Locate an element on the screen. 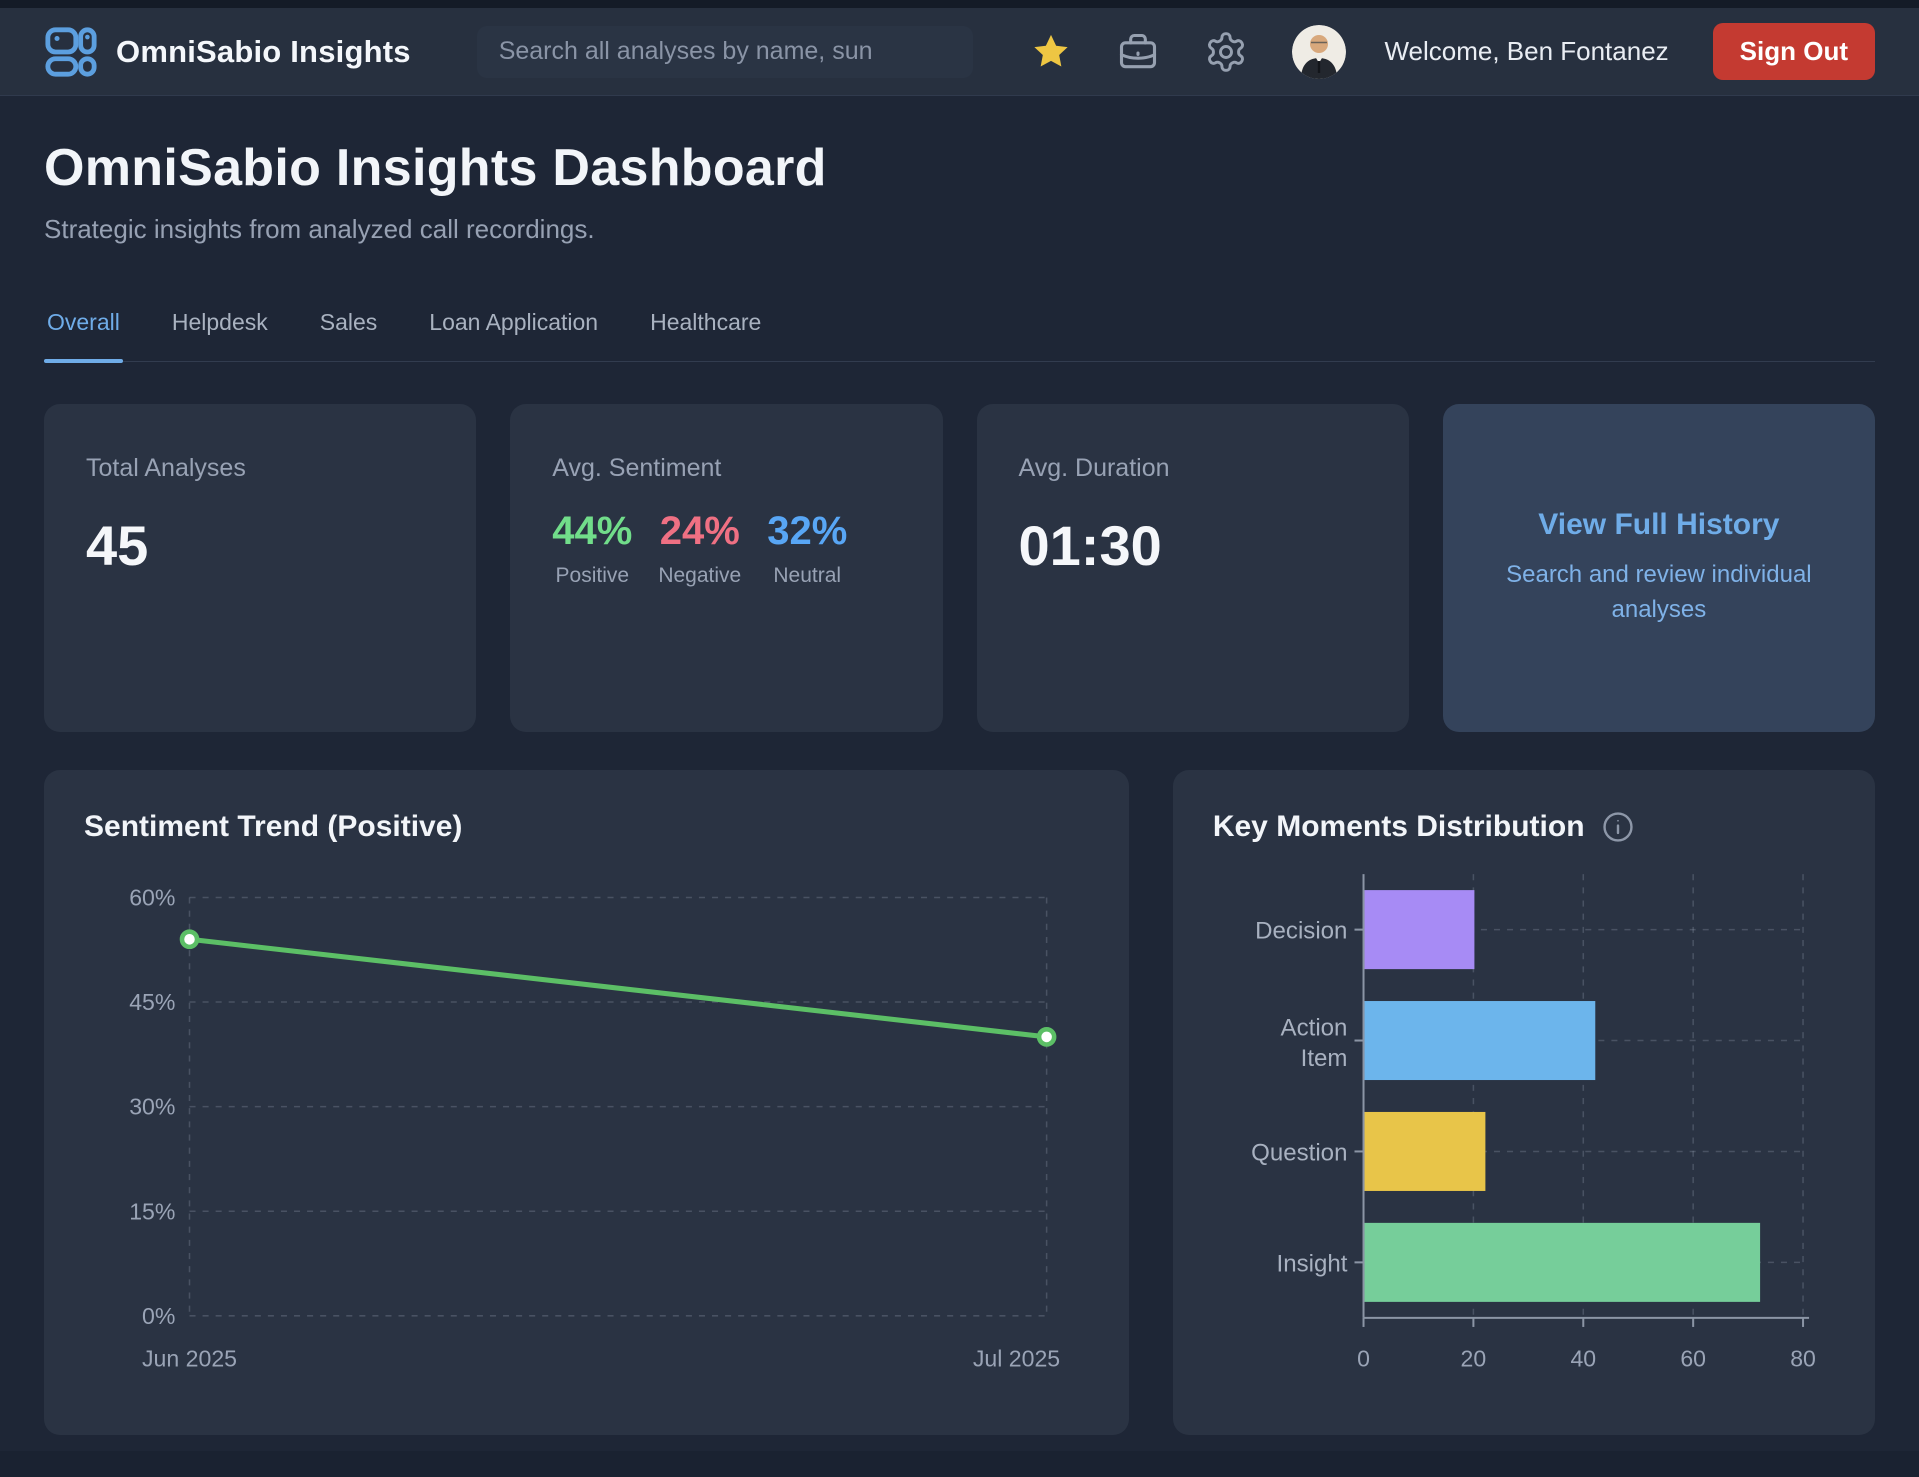  svg-text: 30% is located at coordinates (152, 1107).